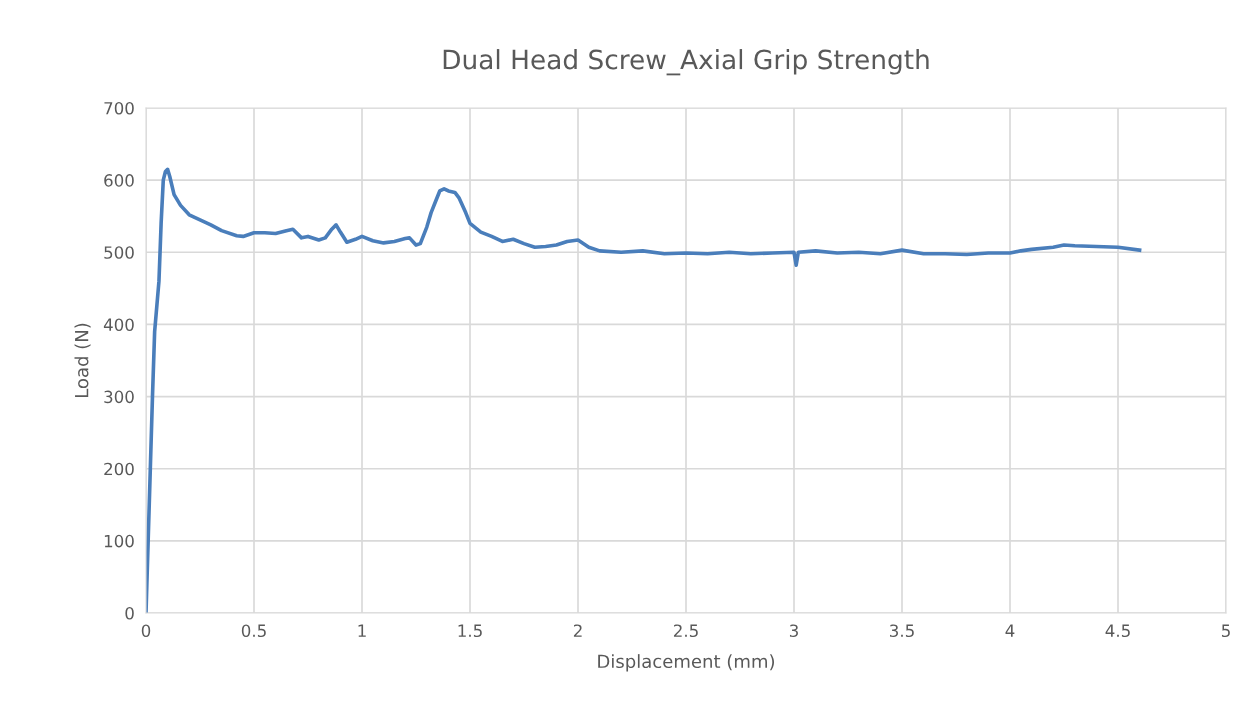  I want to click on x-tick-label: 0.5, so click(253, 631).